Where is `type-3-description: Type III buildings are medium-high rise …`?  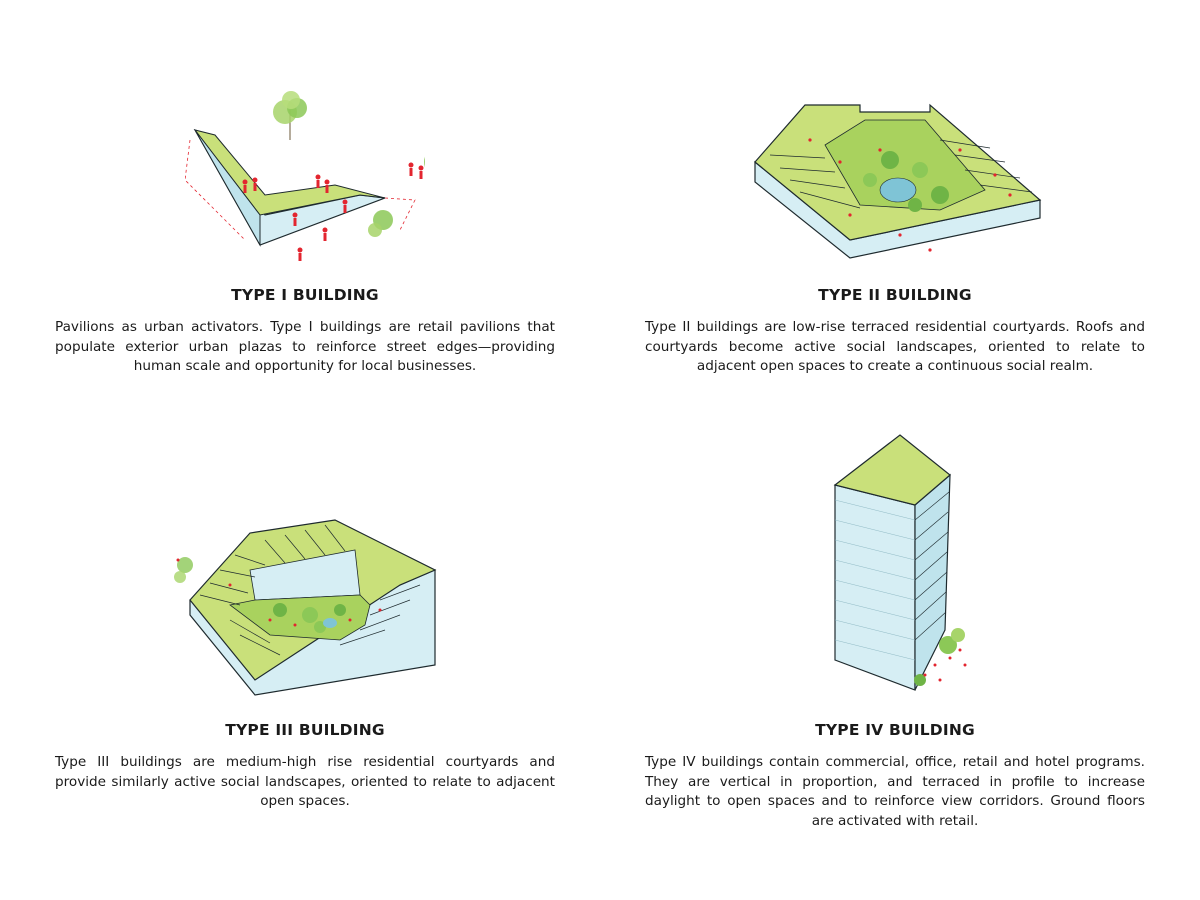 type-3-description: Type III buildings are medium-high rise … is located at coordinates (305, 781).